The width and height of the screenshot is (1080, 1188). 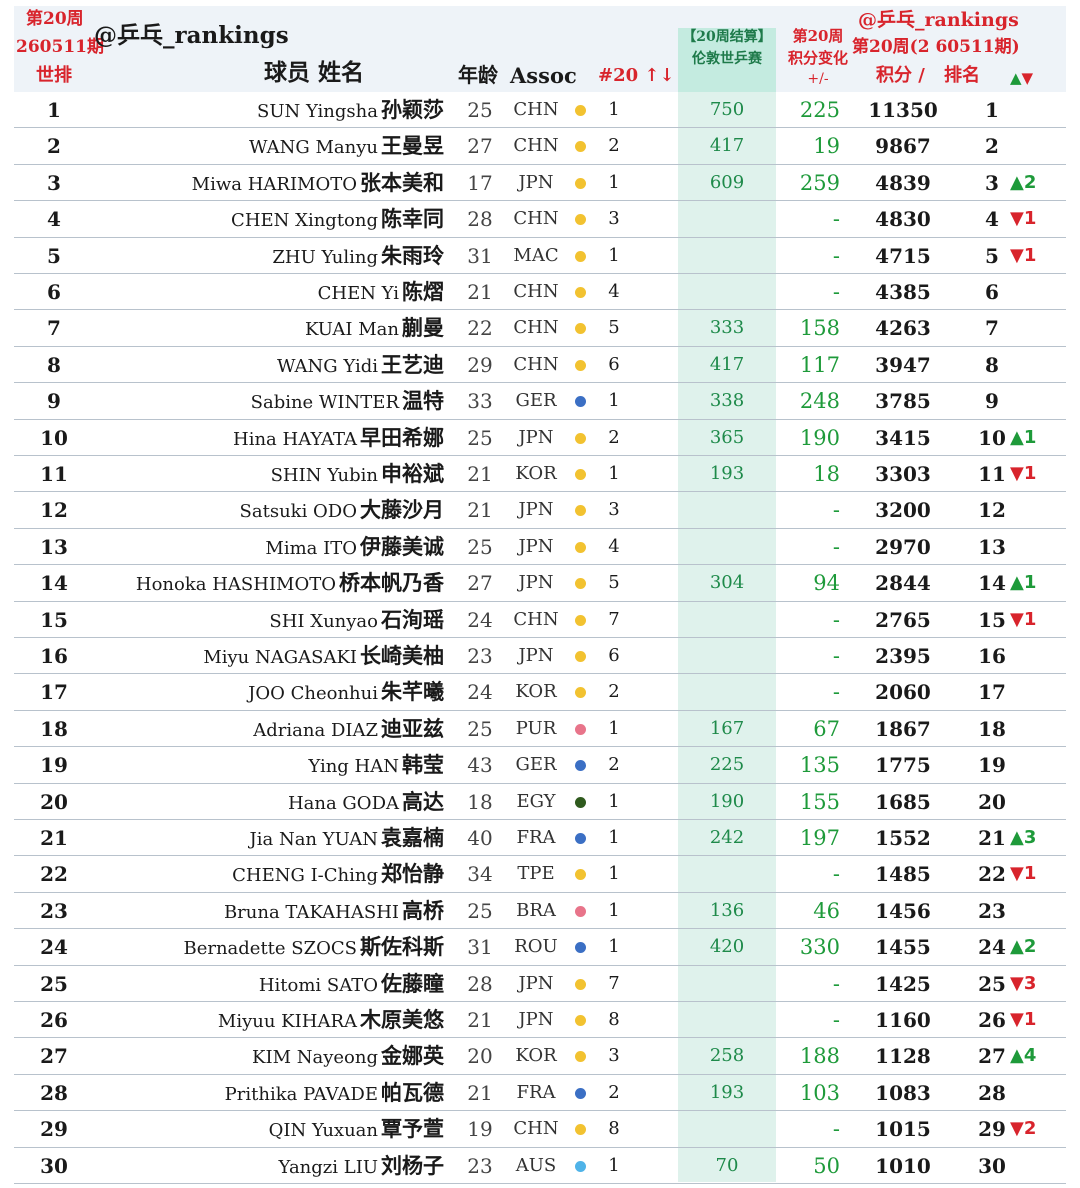 I want to click on player-assoc: CHN, so click(x=536, y=364).